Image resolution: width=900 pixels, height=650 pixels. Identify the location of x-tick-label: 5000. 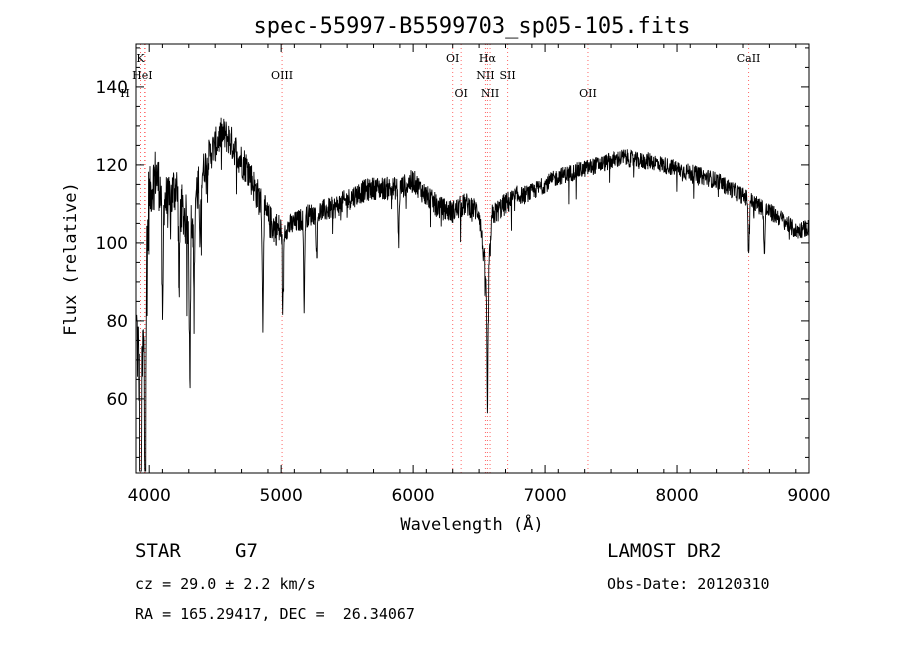
(281, 496).